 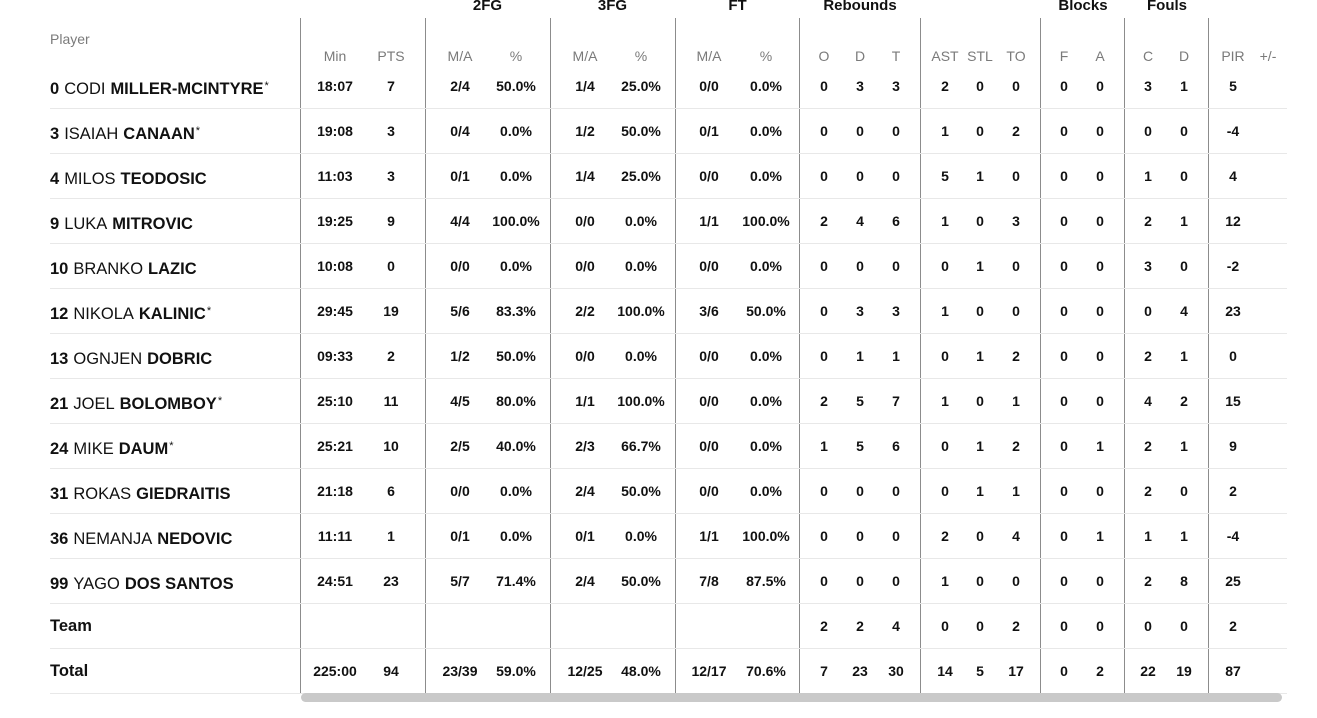 What do you see at coordinates (391, 311) in the screenshot?
I see `stat-pts: 19` at bounding box center [391, 311].